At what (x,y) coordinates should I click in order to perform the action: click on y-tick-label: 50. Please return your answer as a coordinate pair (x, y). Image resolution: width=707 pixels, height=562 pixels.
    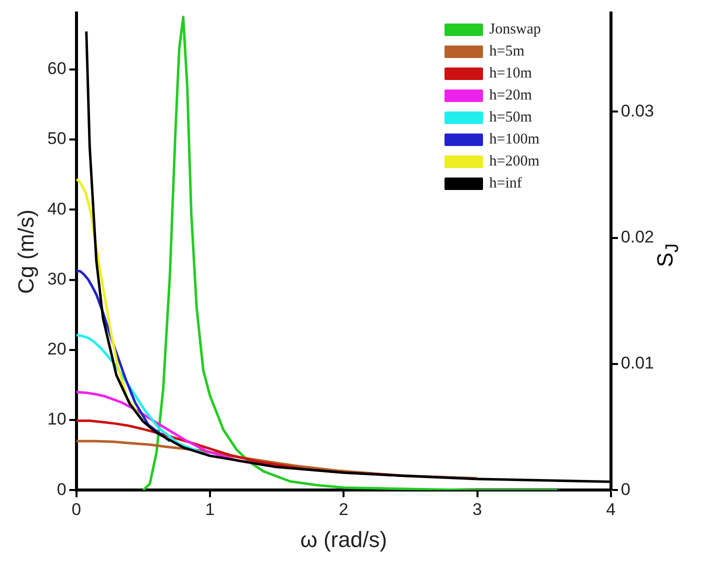
    Looking at the image, I should click on (56, 138).